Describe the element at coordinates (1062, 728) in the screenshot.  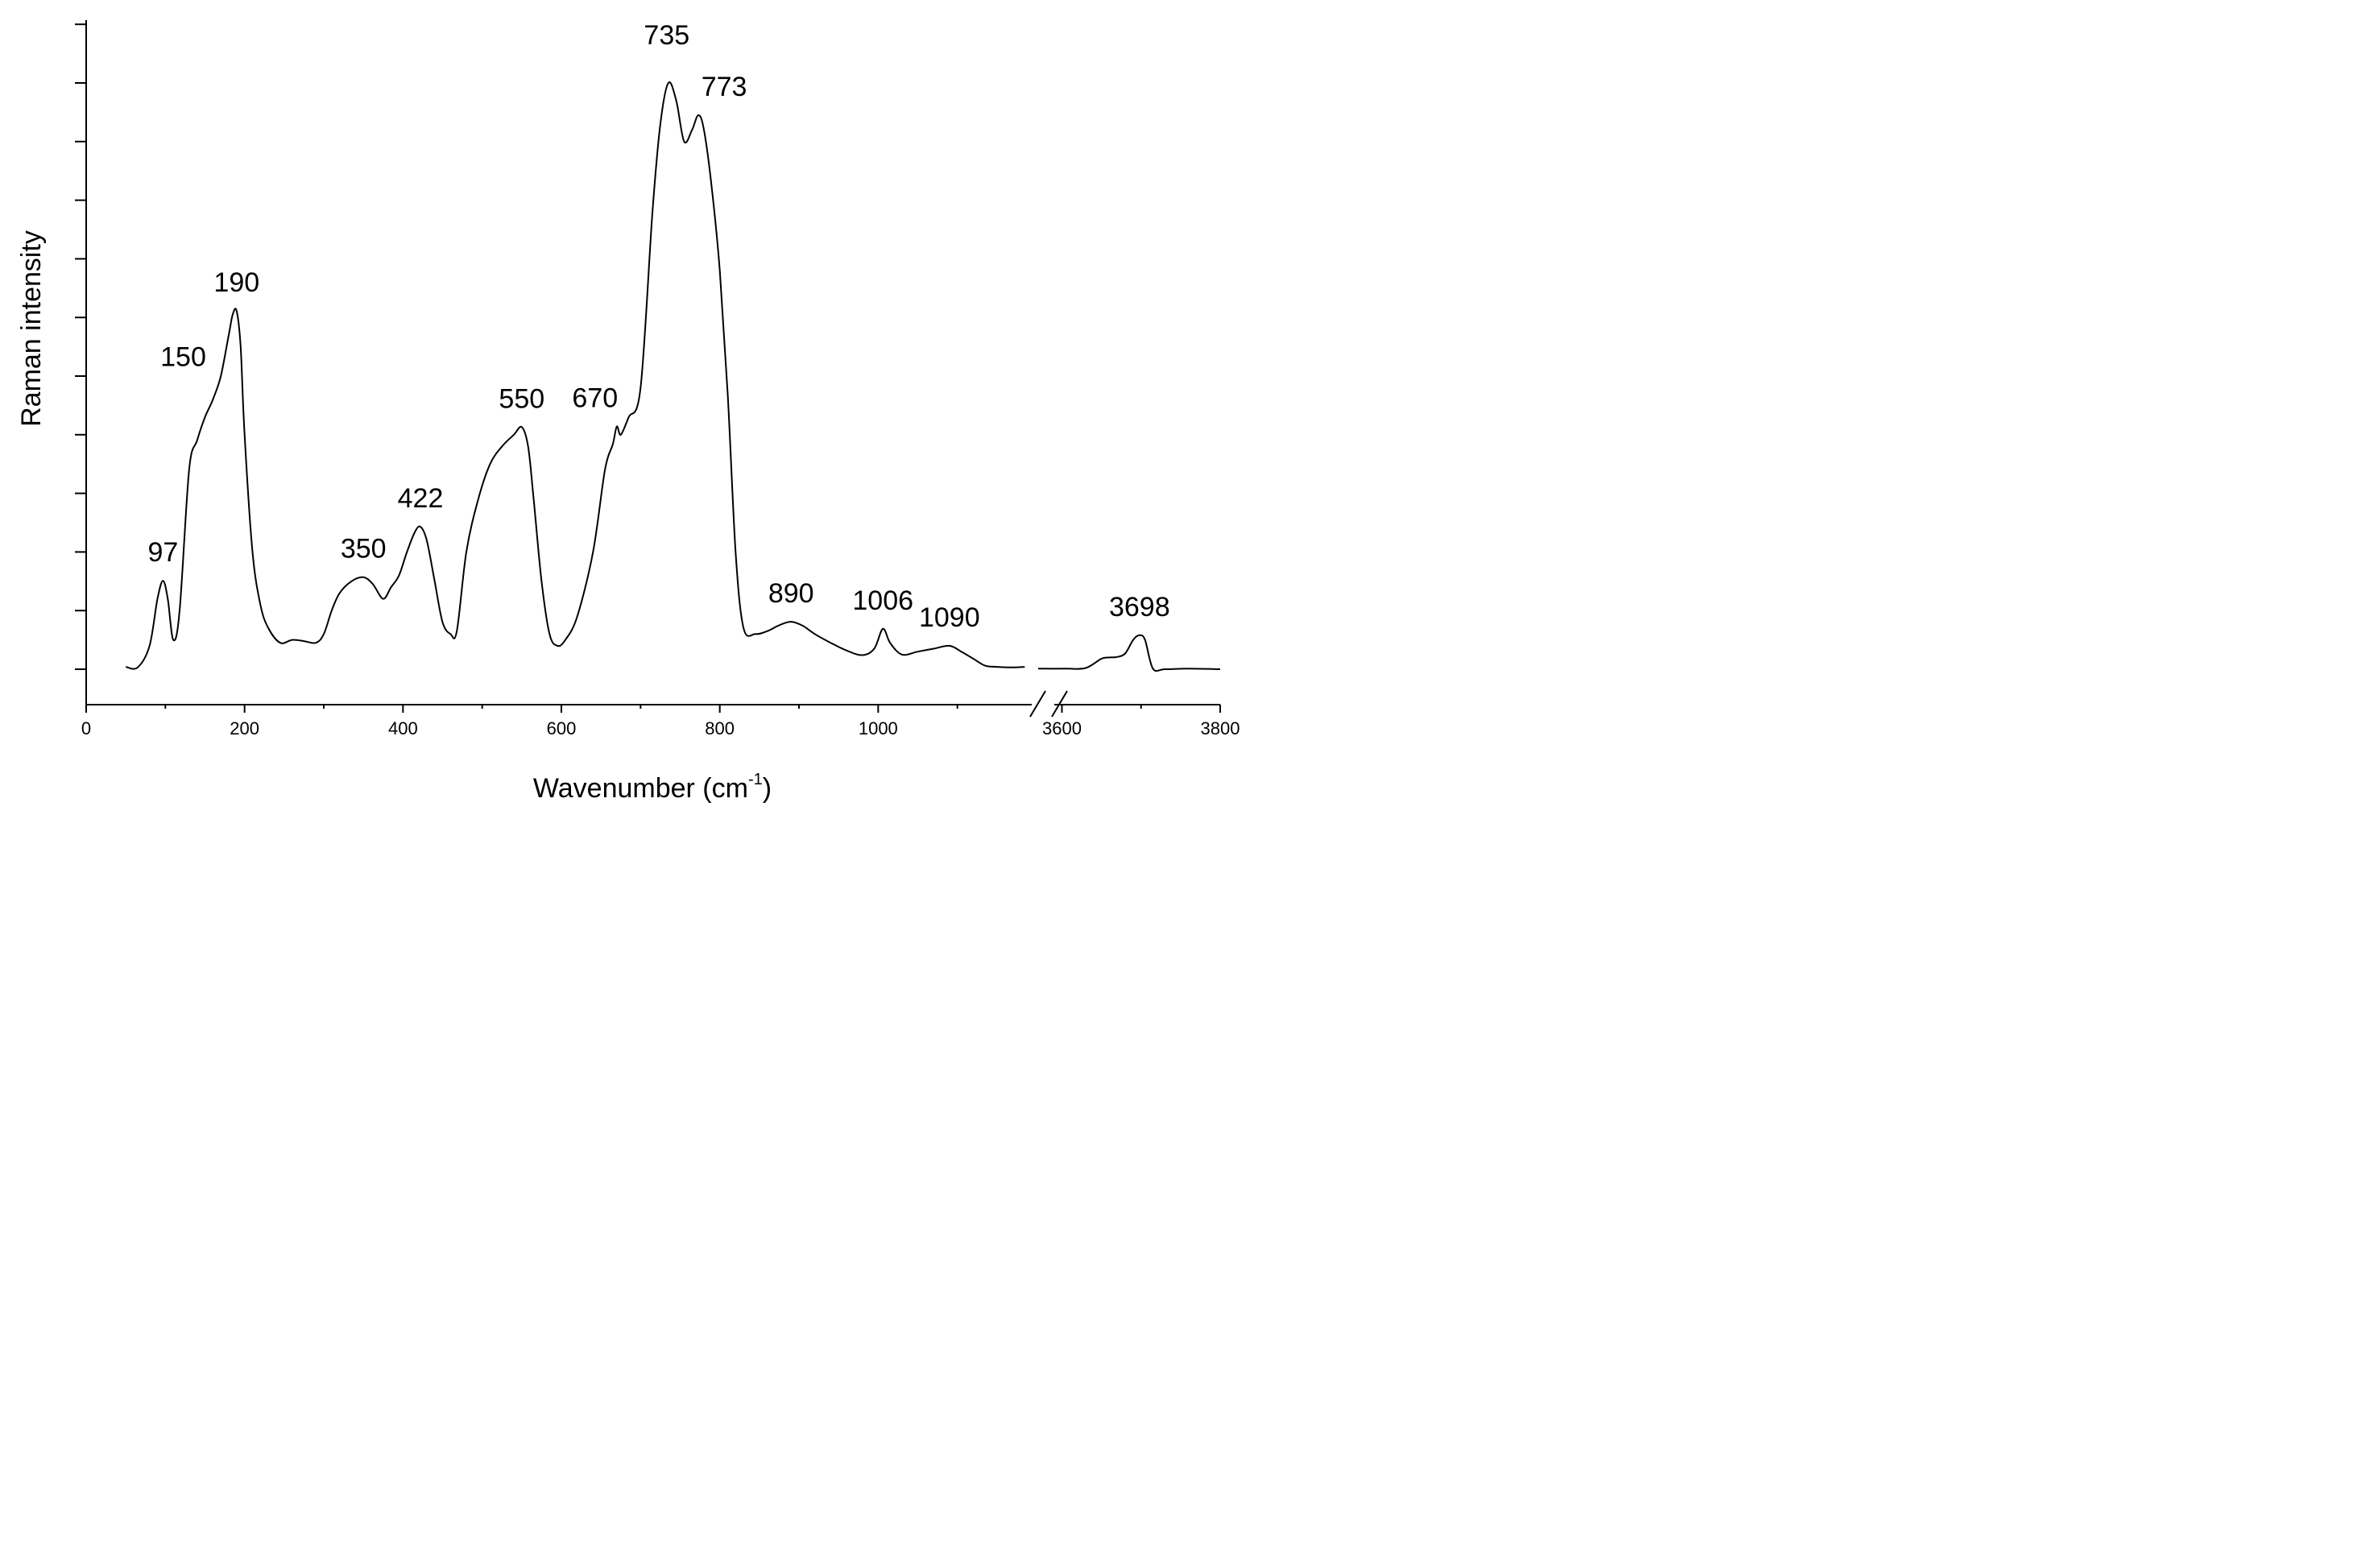
I see `x-tick-label: 3600` at that location.